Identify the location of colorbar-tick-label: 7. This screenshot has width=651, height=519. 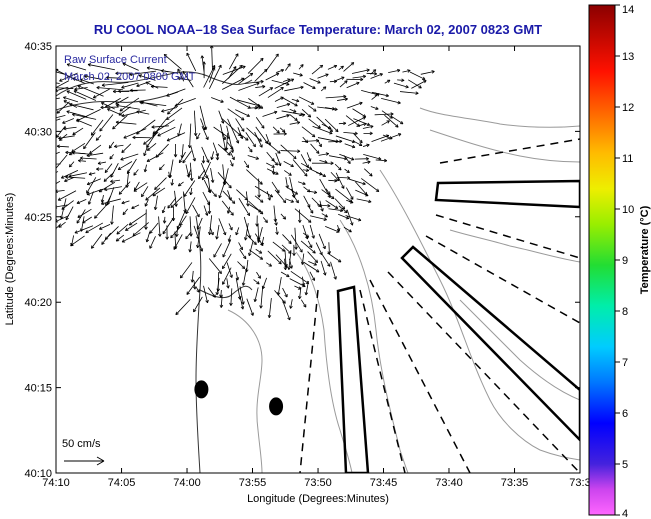
(625, 363).